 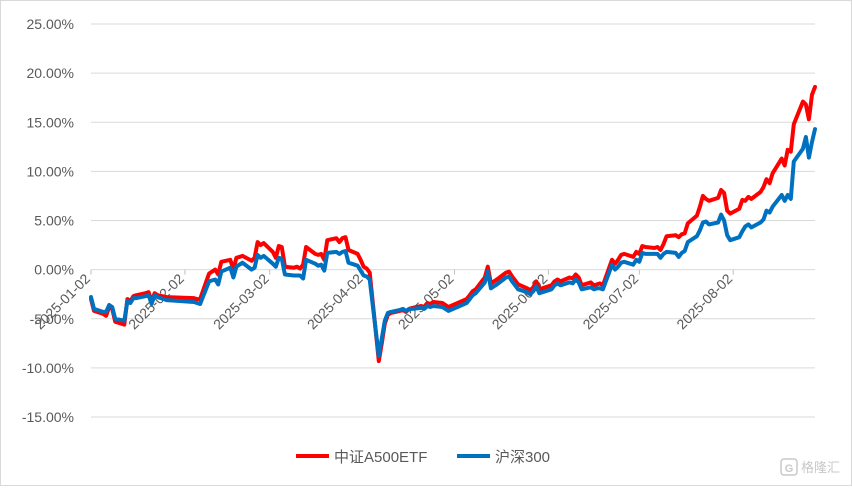 I want to click on watermark-logo-glyph: G, so click(x=789, y=469).